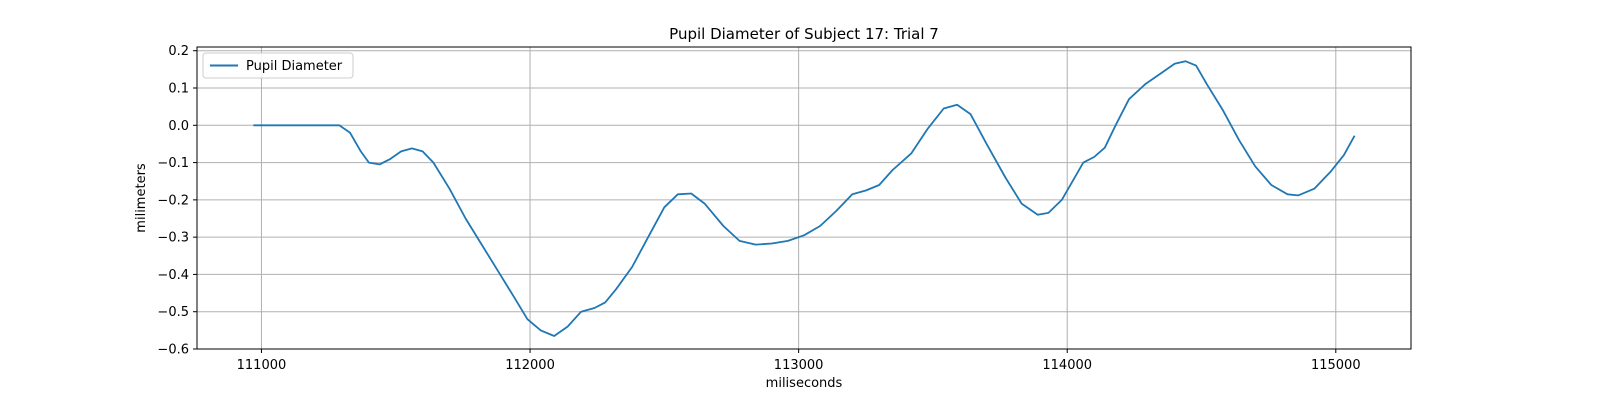 This screenshot has width=1600, height=400. I want to click on legend-label: Pupil Diameter, so click(294, 66).